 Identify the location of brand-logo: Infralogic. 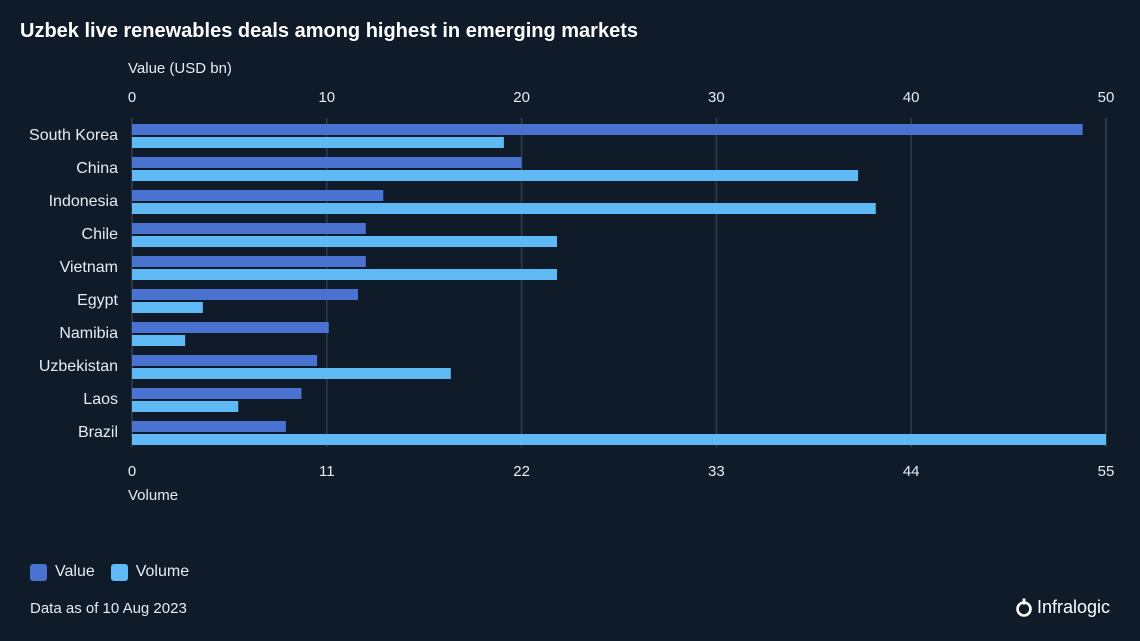
(1062, 607).